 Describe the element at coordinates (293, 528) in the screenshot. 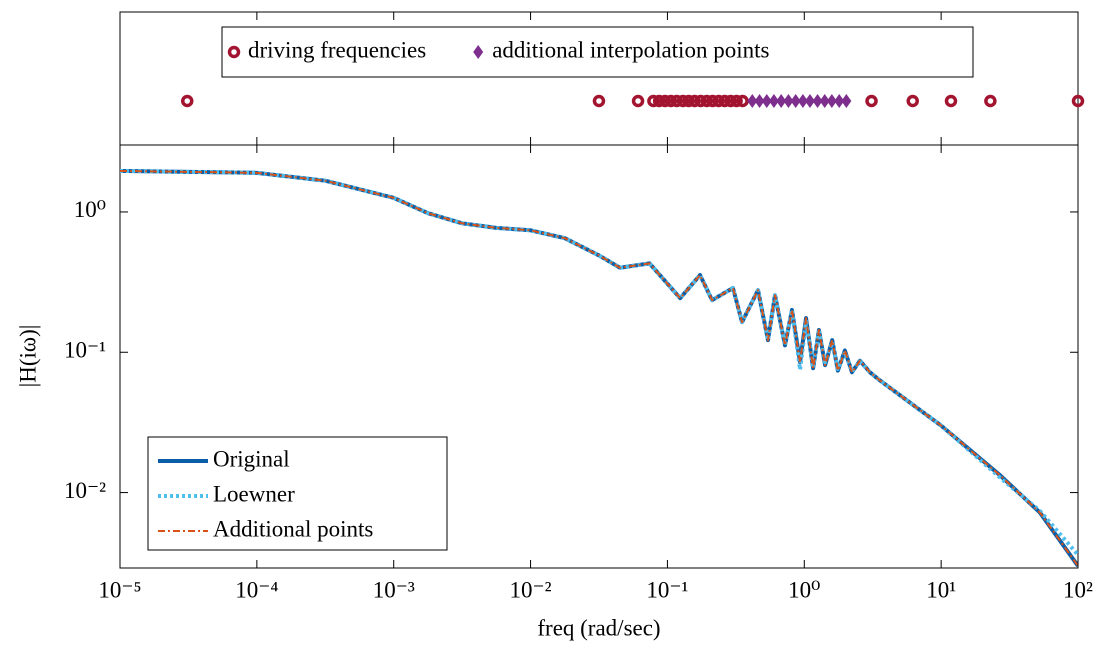

I see `legend-label: Additional points` at that location.